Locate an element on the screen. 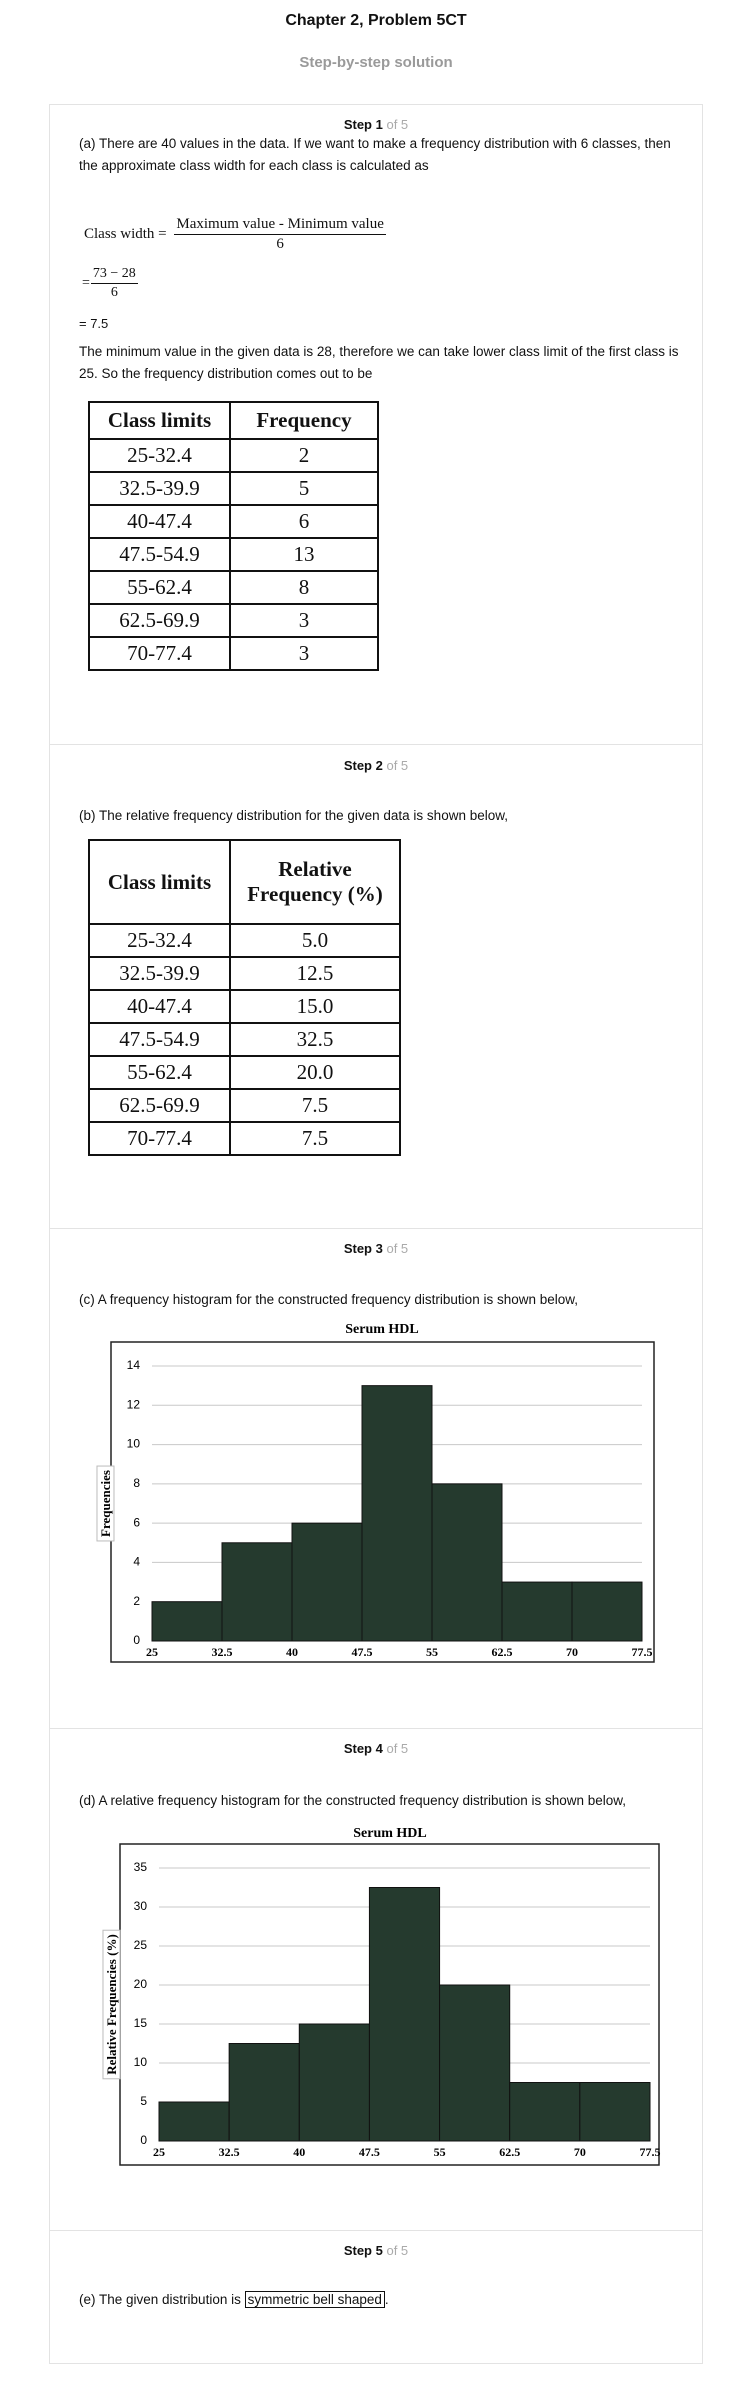  table-cell: 13 is located at coordinates (304, 554).